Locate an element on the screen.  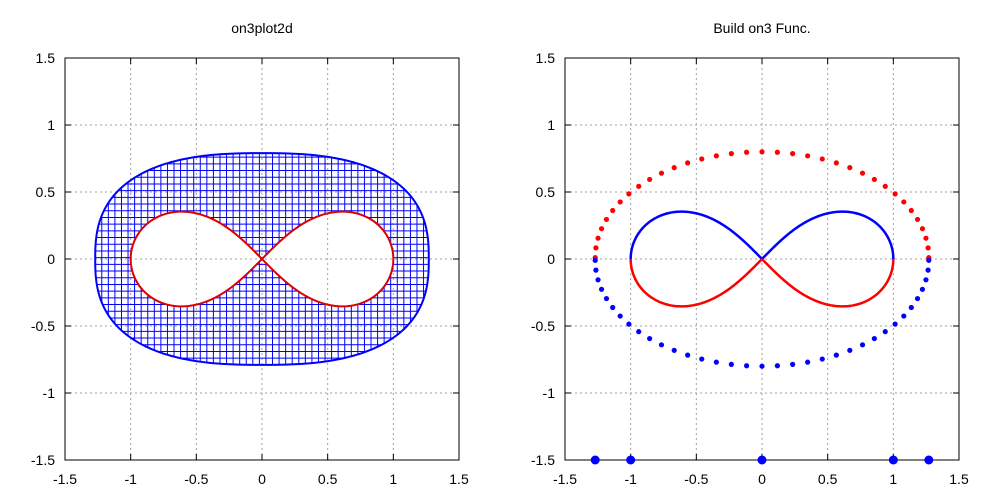
x-tick-label: 1 is located at coordinates (893, 479).